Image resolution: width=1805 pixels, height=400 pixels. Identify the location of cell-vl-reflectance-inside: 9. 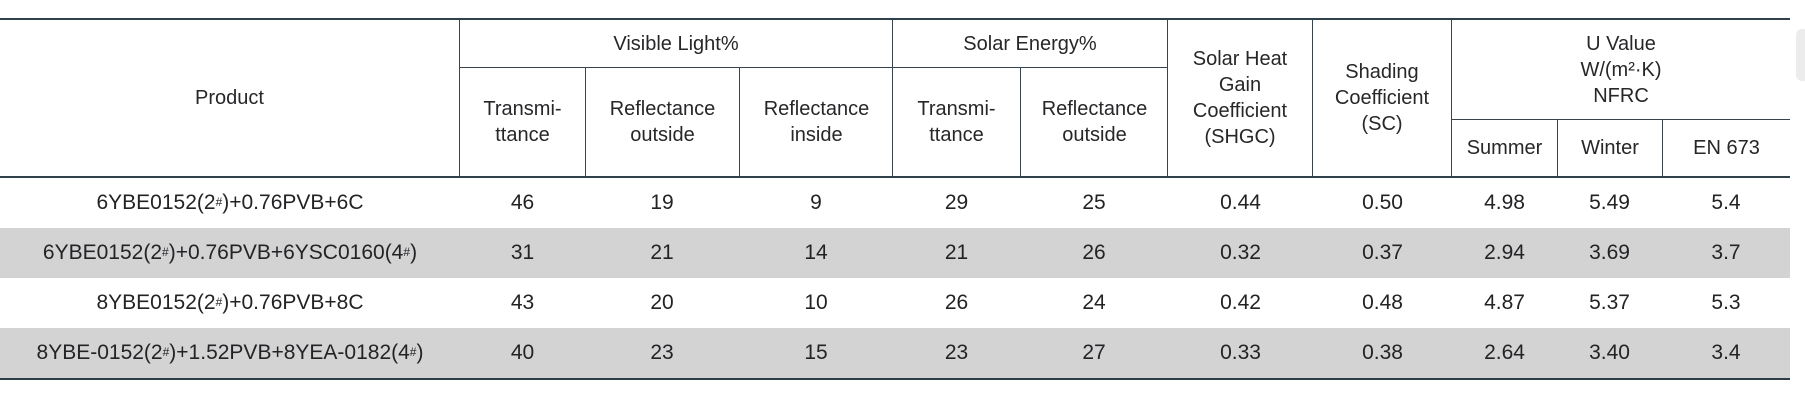
(816, 202).